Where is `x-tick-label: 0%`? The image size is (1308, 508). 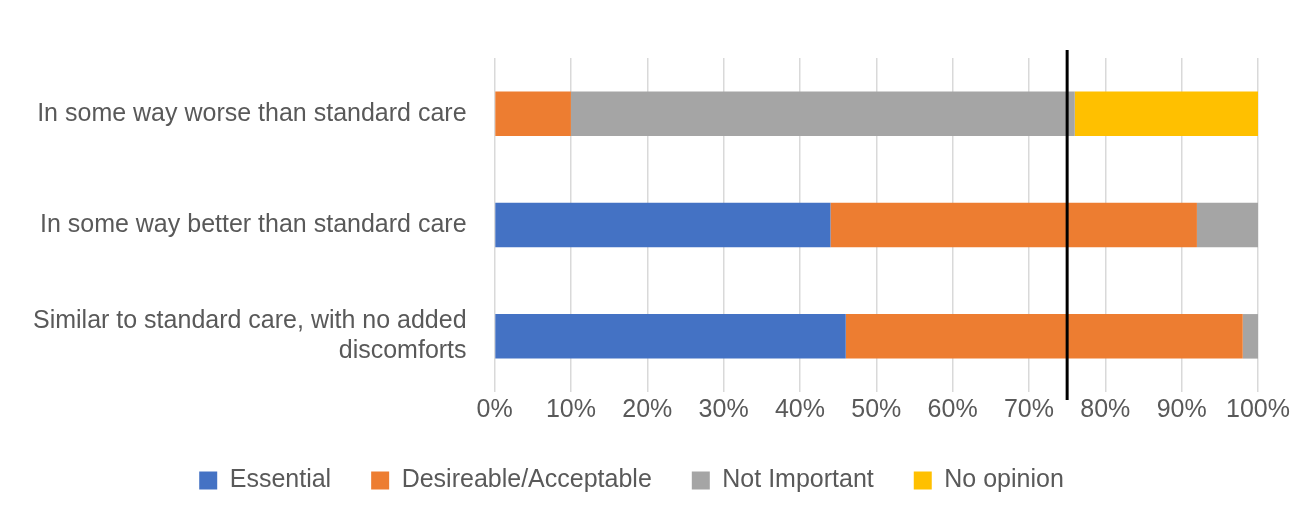
x-tick-label: 0% is located at coordinates (494, 407).